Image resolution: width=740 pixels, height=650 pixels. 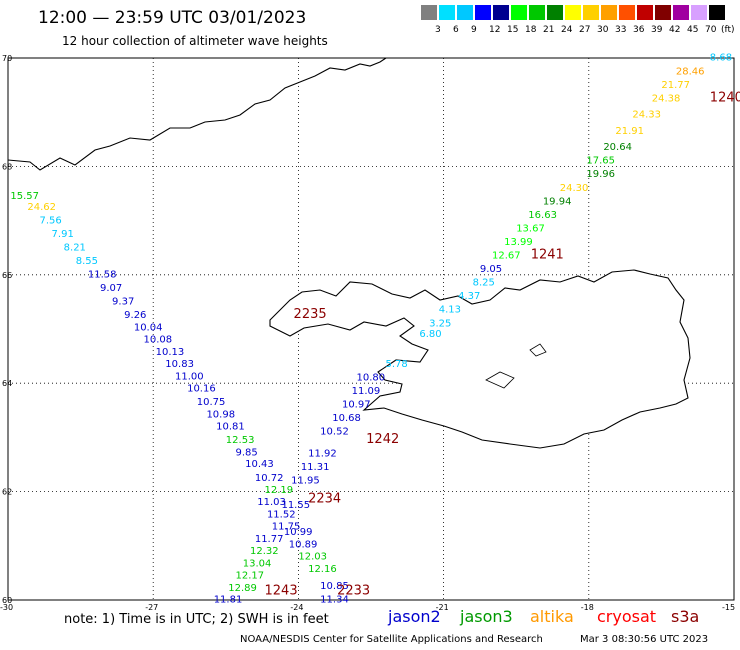 What do you see at coordinates (179, 364) in the screenshot?
I see `wave-height-label: 10.83` at bounding box center [179, 364].